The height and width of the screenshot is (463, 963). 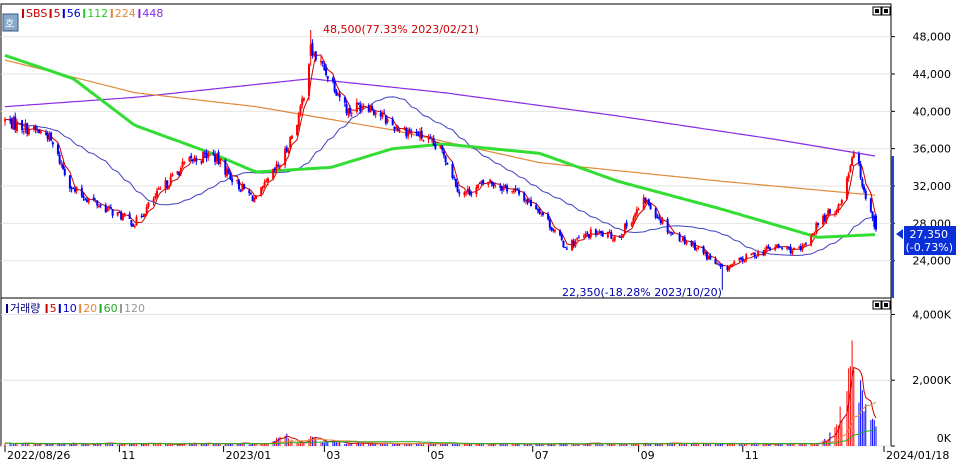 What do you see at coordinates (10, 22) in the screenshot?
I see `mode-button: 호` at bounding box center [10, 22].